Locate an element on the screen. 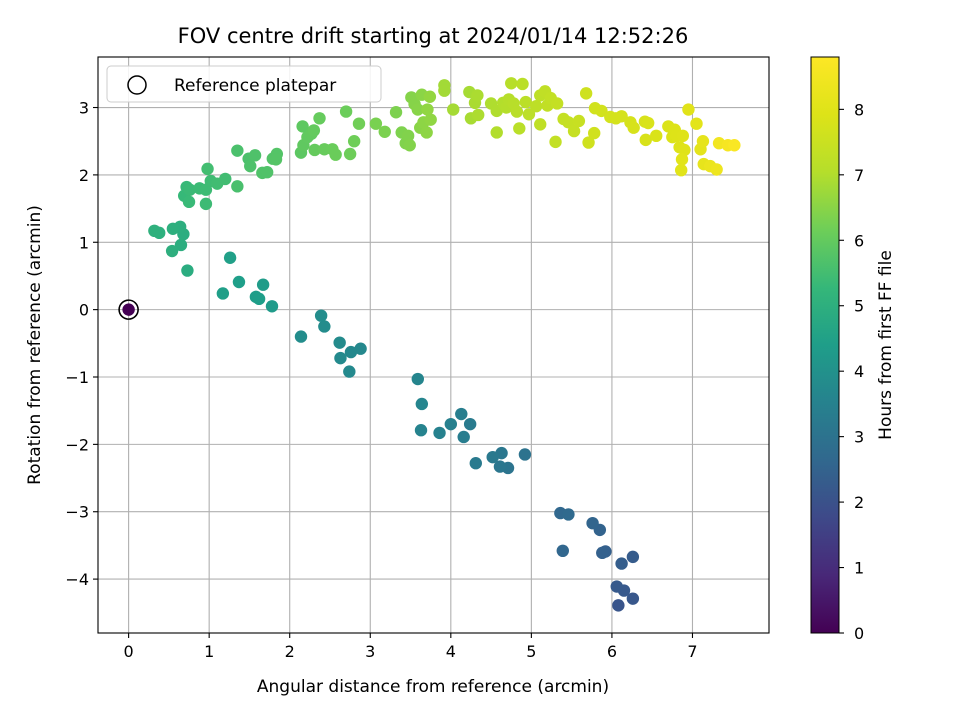  y-tick-label: −2 is located at coordinates (77, 444).